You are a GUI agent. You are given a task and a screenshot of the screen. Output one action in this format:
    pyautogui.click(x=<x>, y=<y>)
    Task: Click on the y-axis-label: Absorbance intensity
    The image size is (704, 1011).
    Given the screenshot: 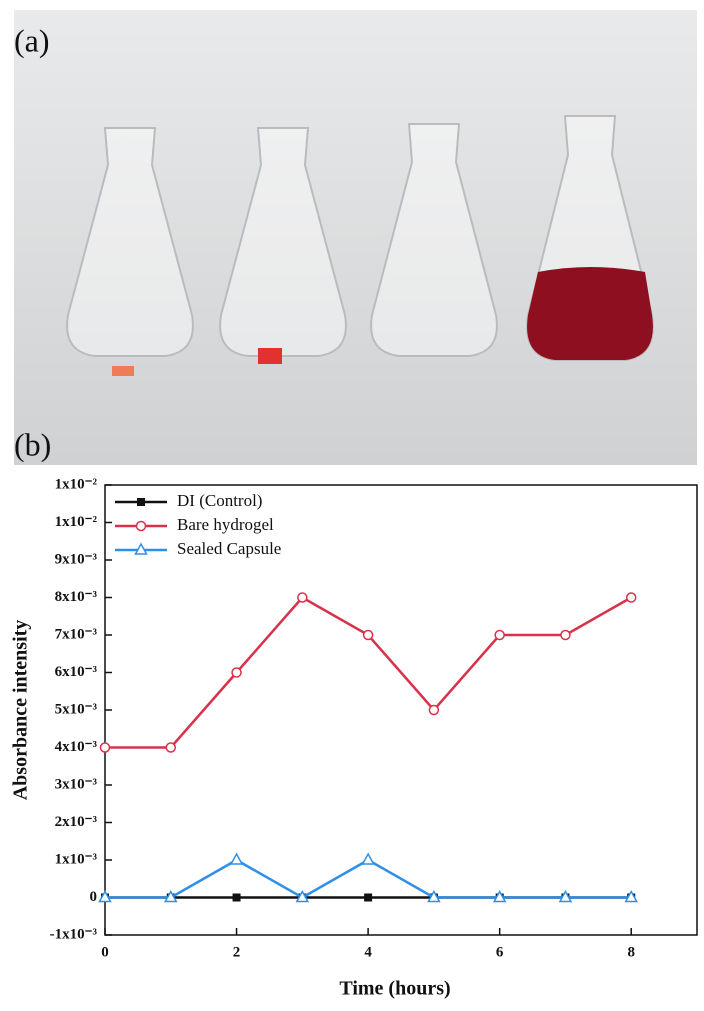 What is the action you would take?
    pyautogui.click(x=21, y=710)
    